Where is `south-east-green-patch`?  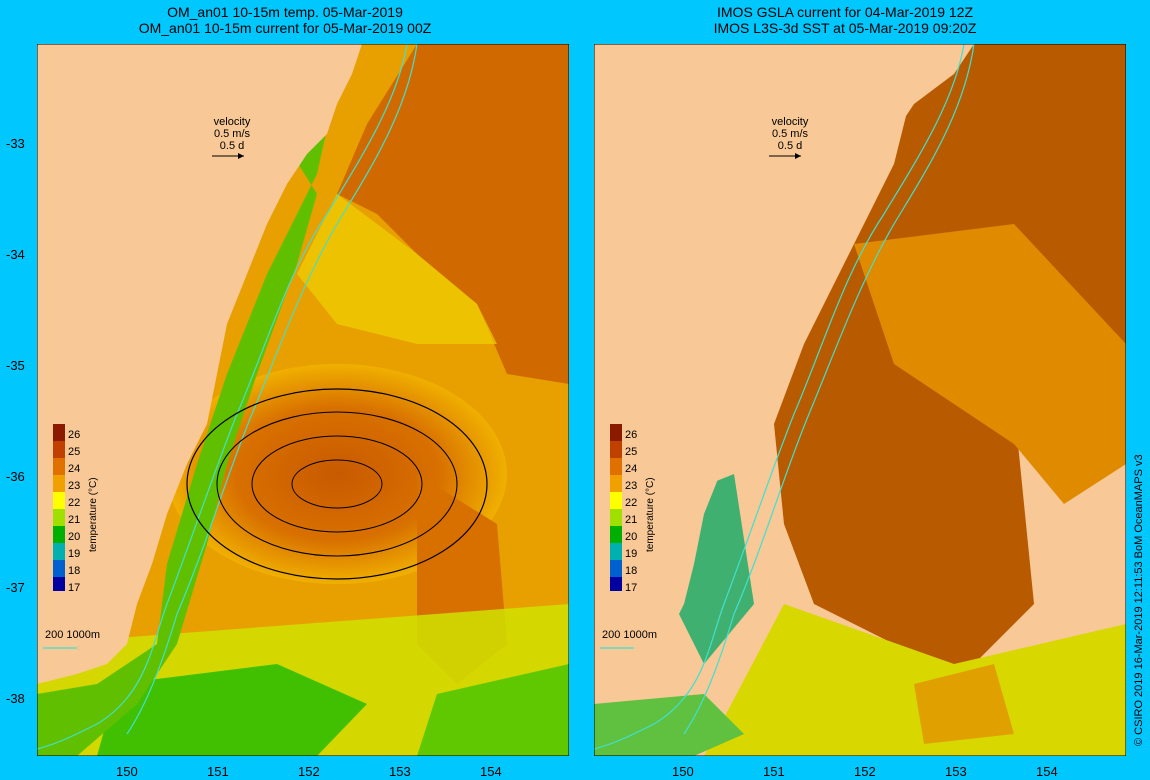
south-east-green-patch is located at coordinates (493, 710).